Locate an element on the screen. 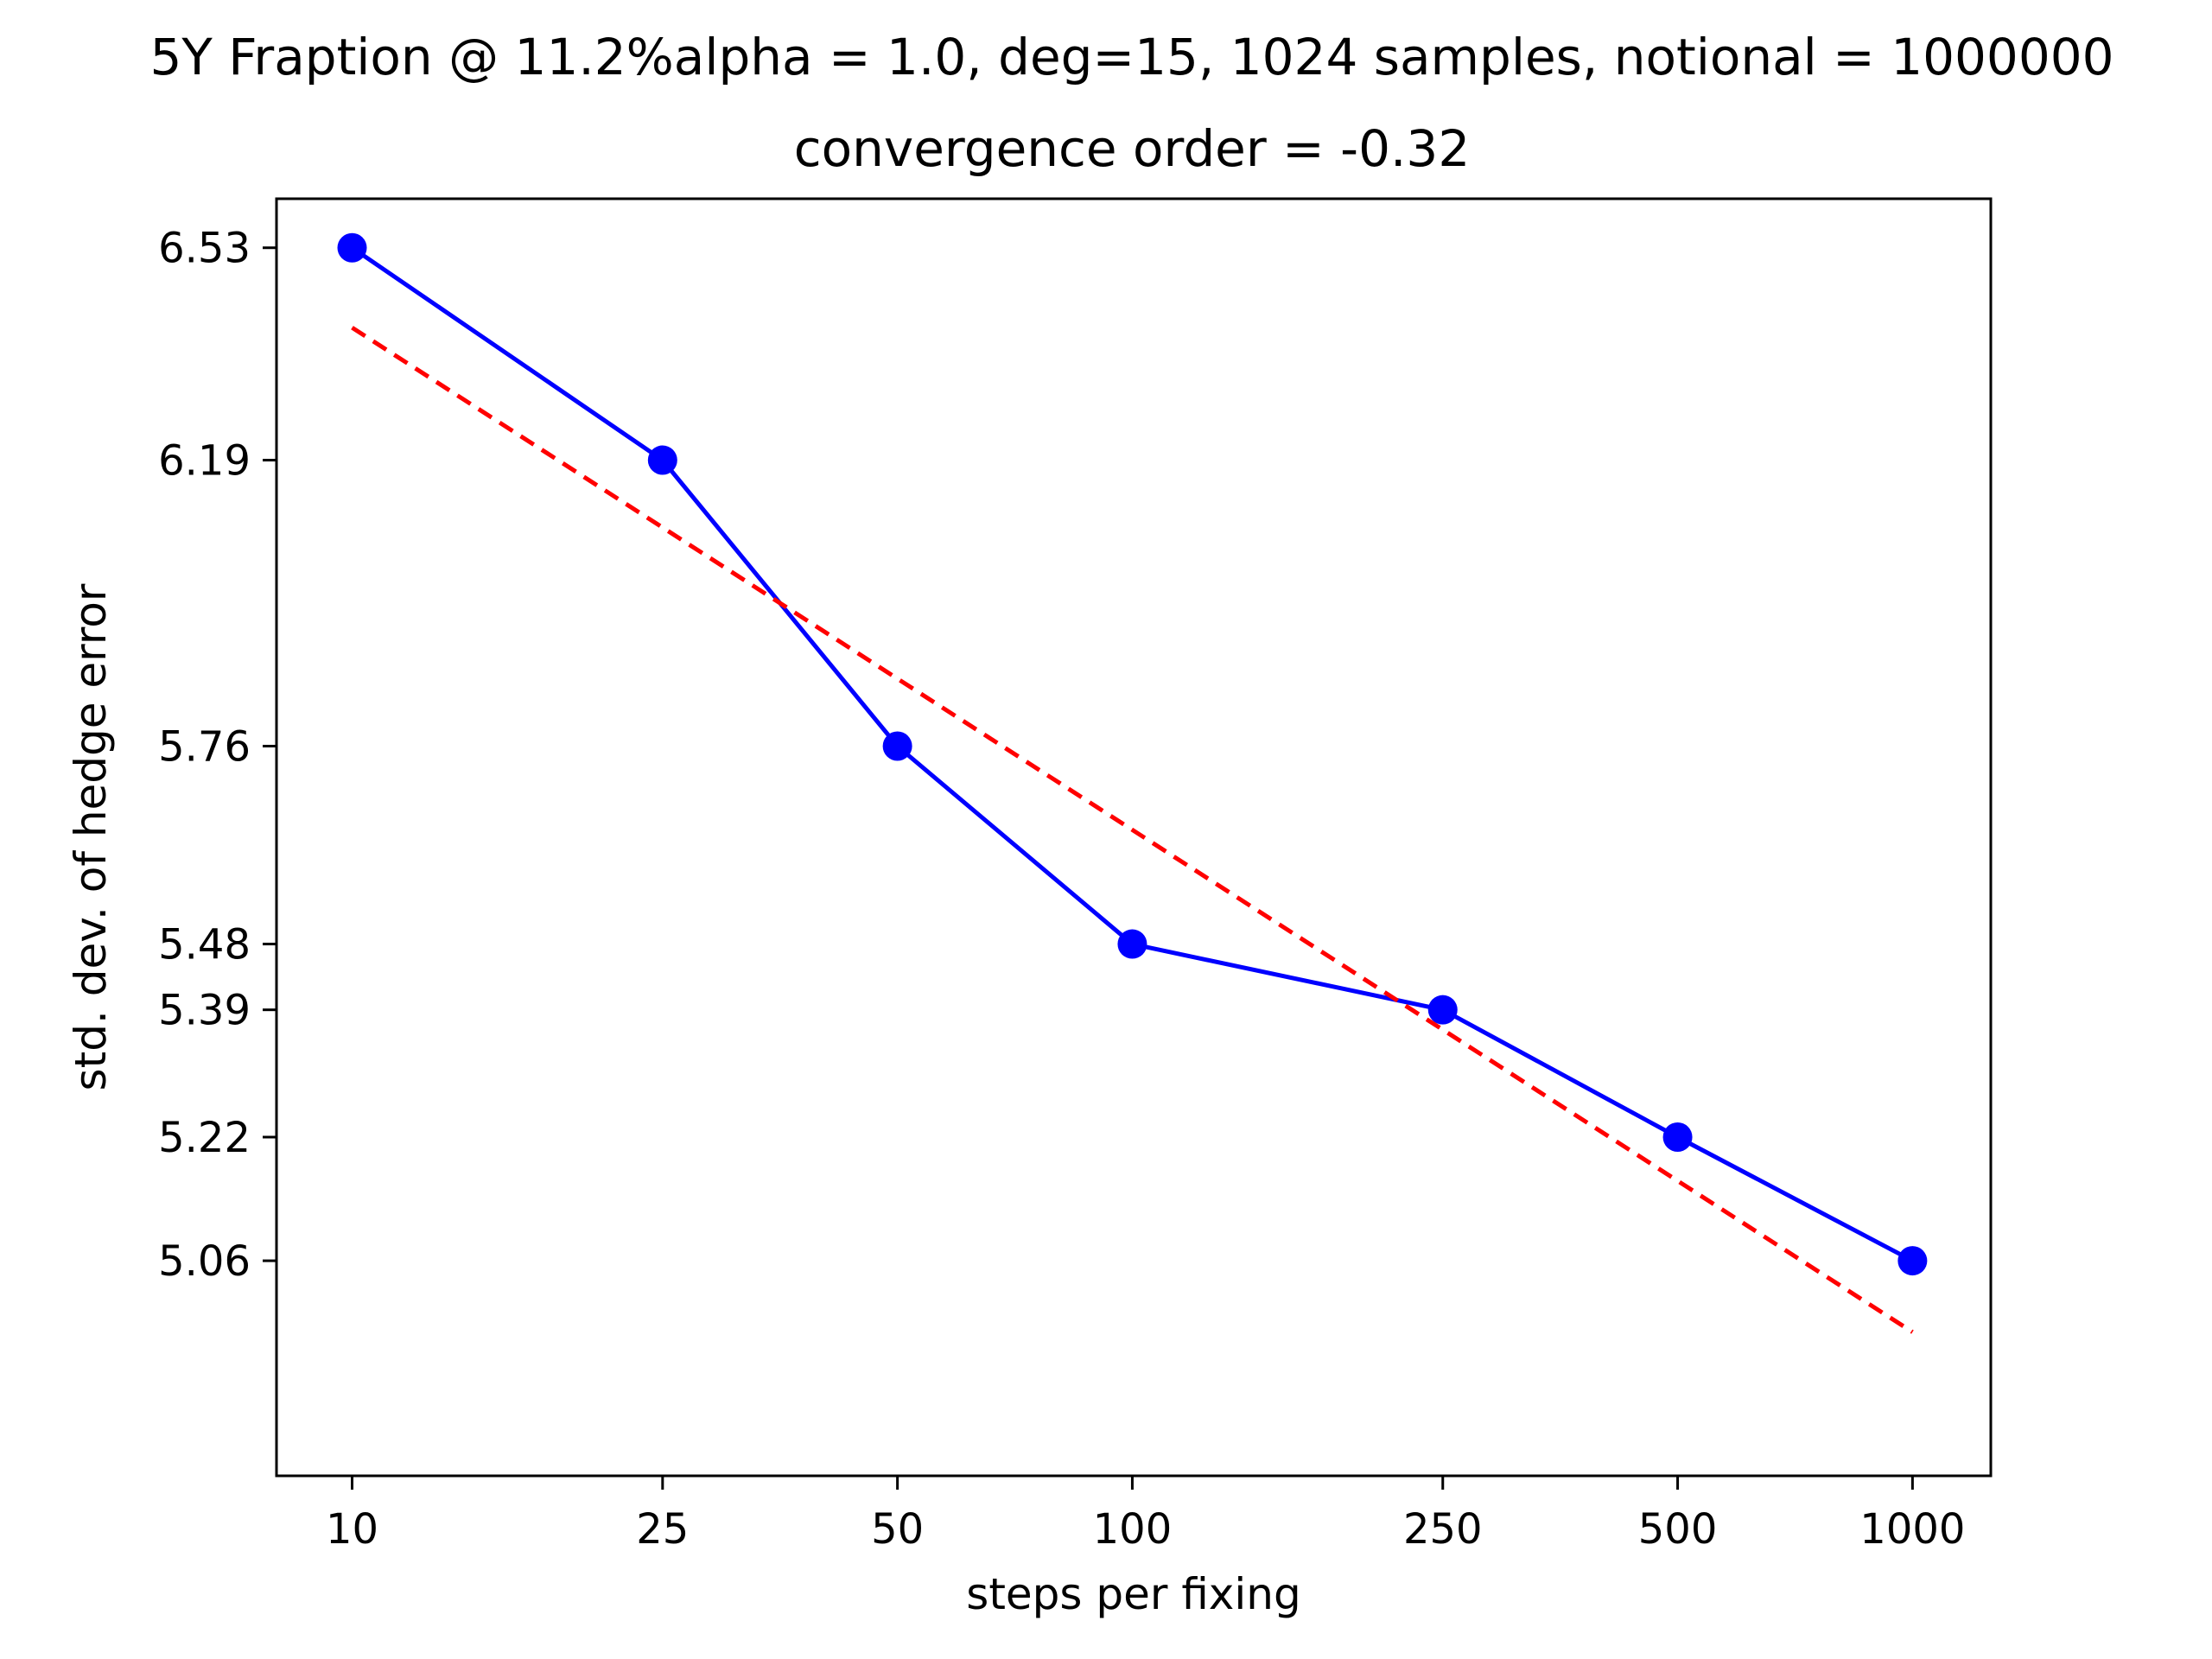 The image size is (2212, 1659). x-tick-label: 500 is located at coordinates (1678, 1529).